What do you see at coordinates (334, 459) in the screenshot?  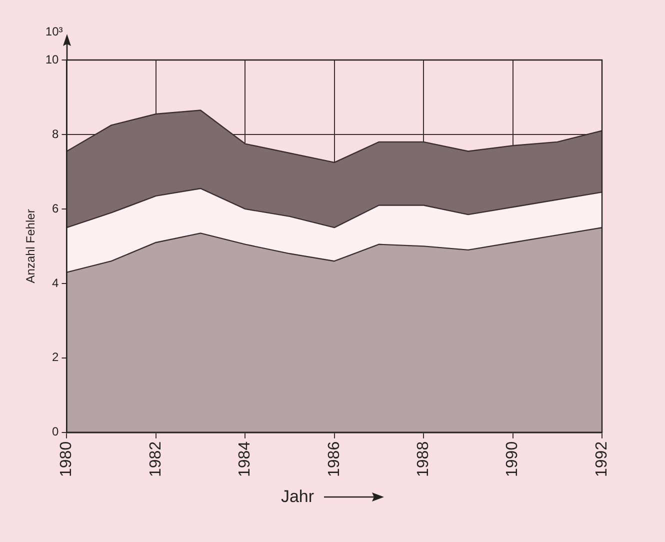 I see `x-tick-label: 1986` at bounding box center [334, 459].